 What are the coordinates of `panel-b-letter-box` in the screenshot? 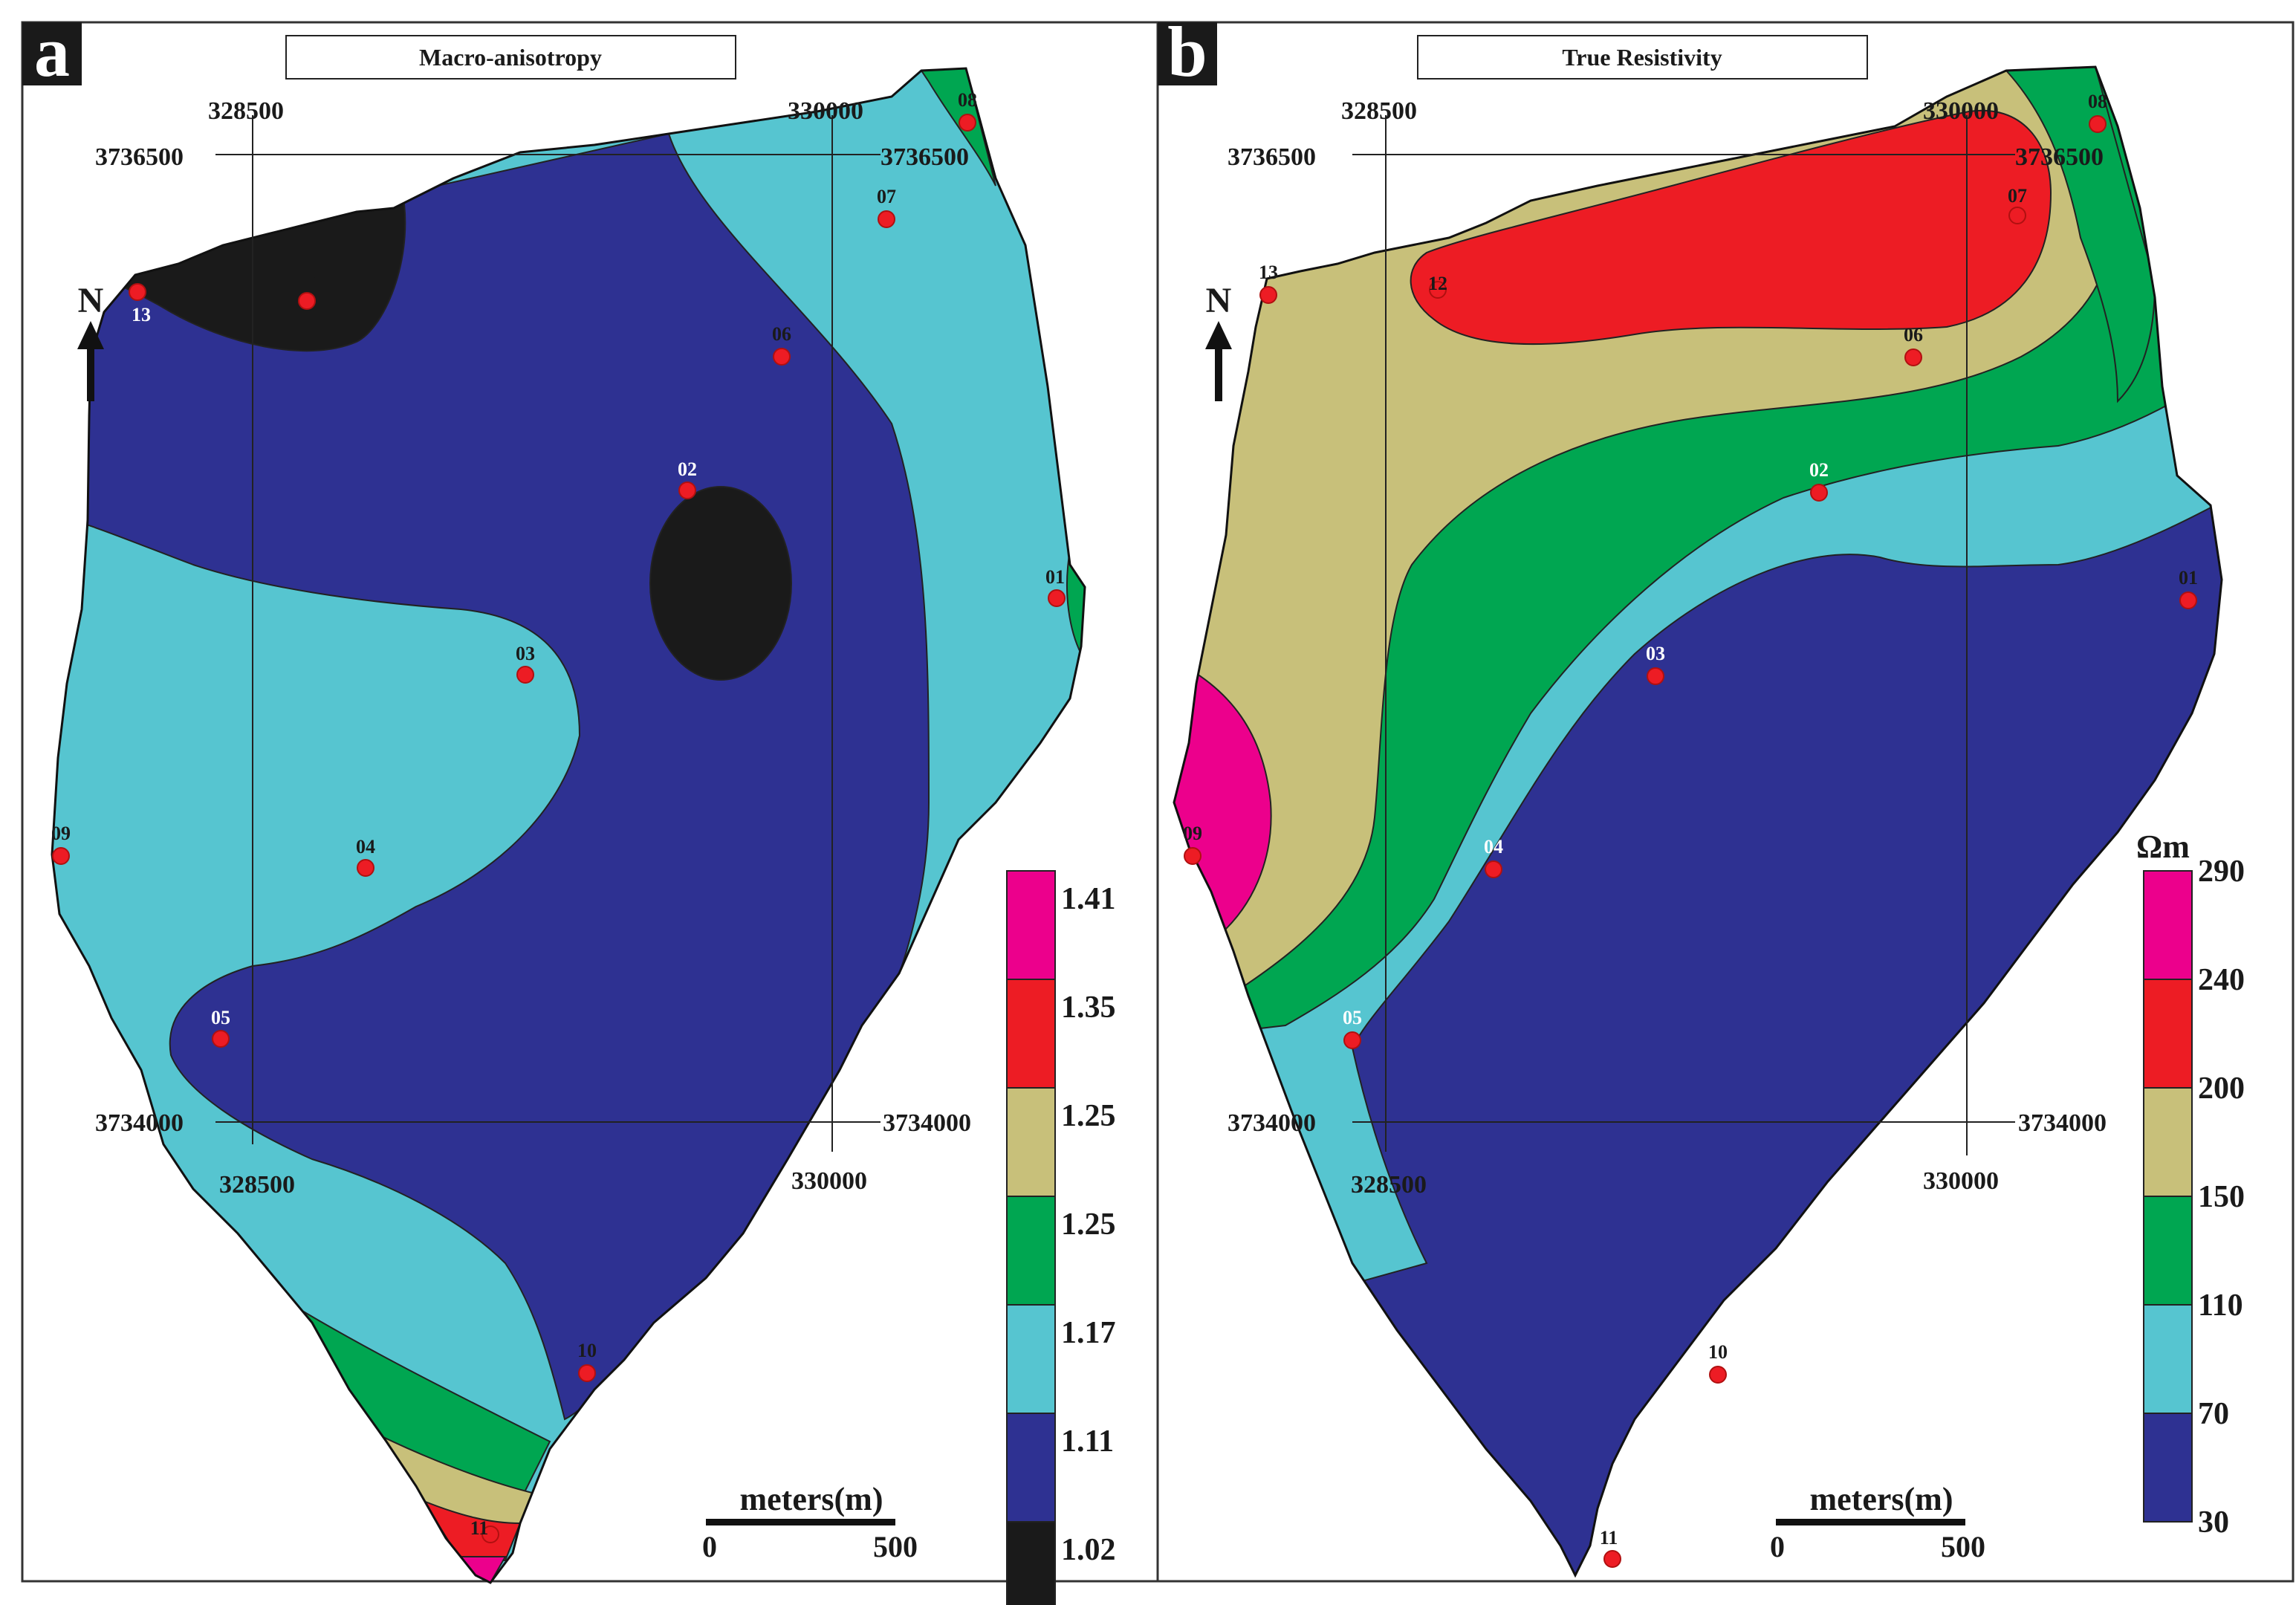 It's located at (1187, 53).